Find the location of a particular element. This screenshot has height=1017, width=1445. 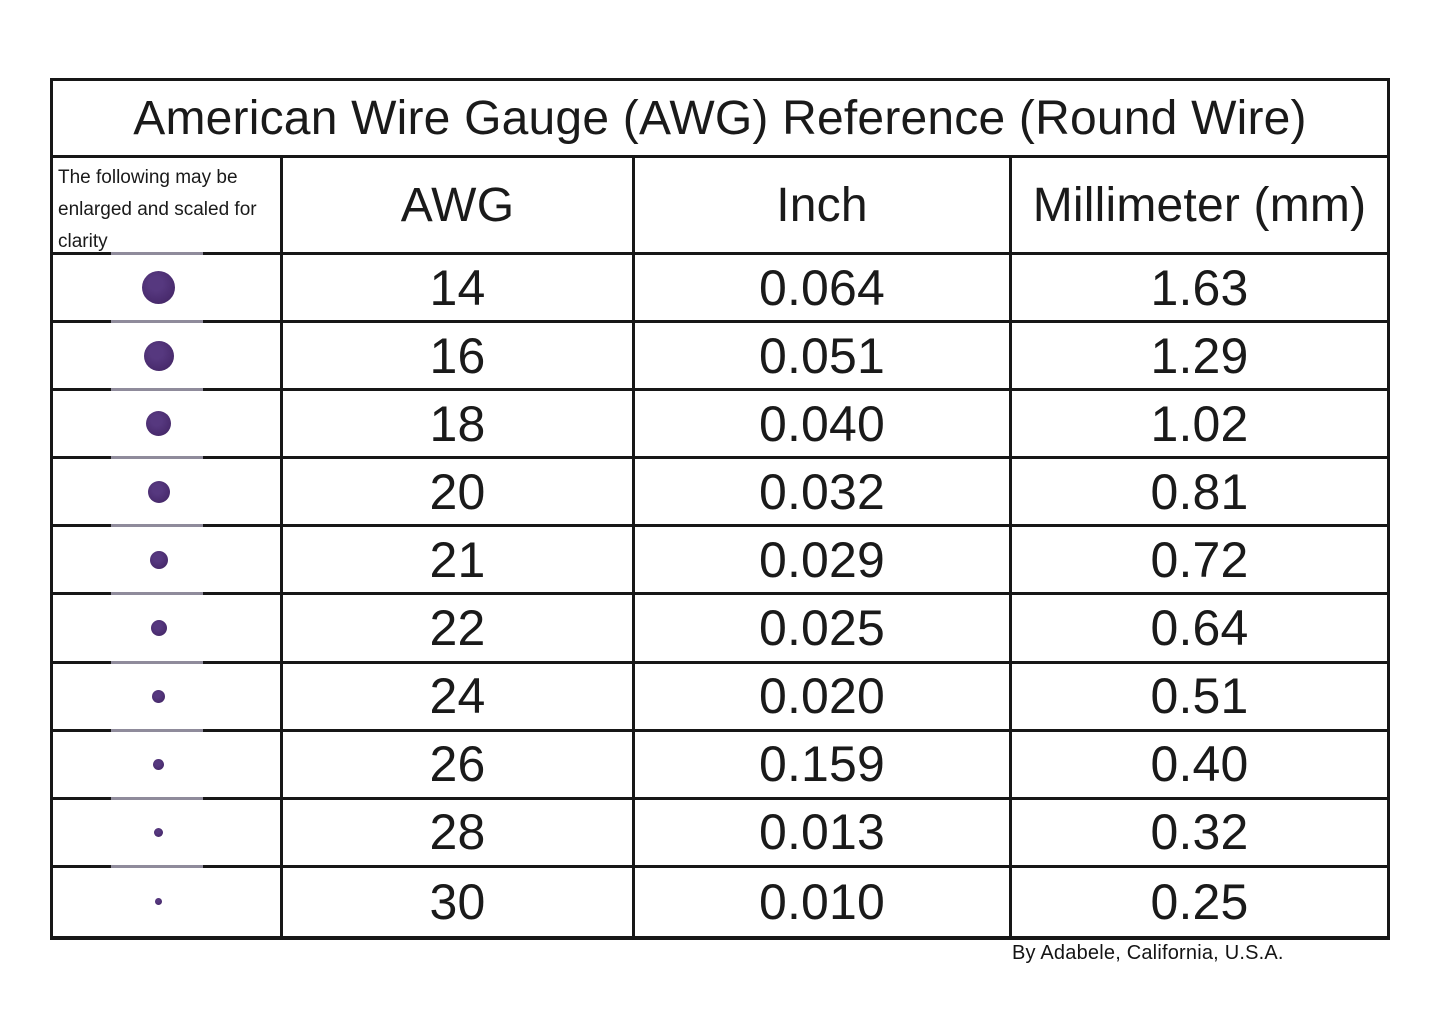

column-header-inch: Inch is located at coordinates (823, 206).